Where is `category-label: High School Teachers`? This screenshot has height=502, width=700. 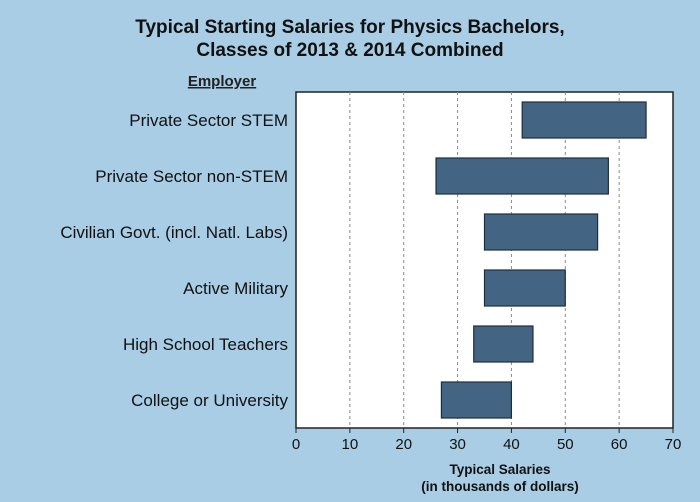 category-label: High School Teachers is located at coordinates (205, 344).